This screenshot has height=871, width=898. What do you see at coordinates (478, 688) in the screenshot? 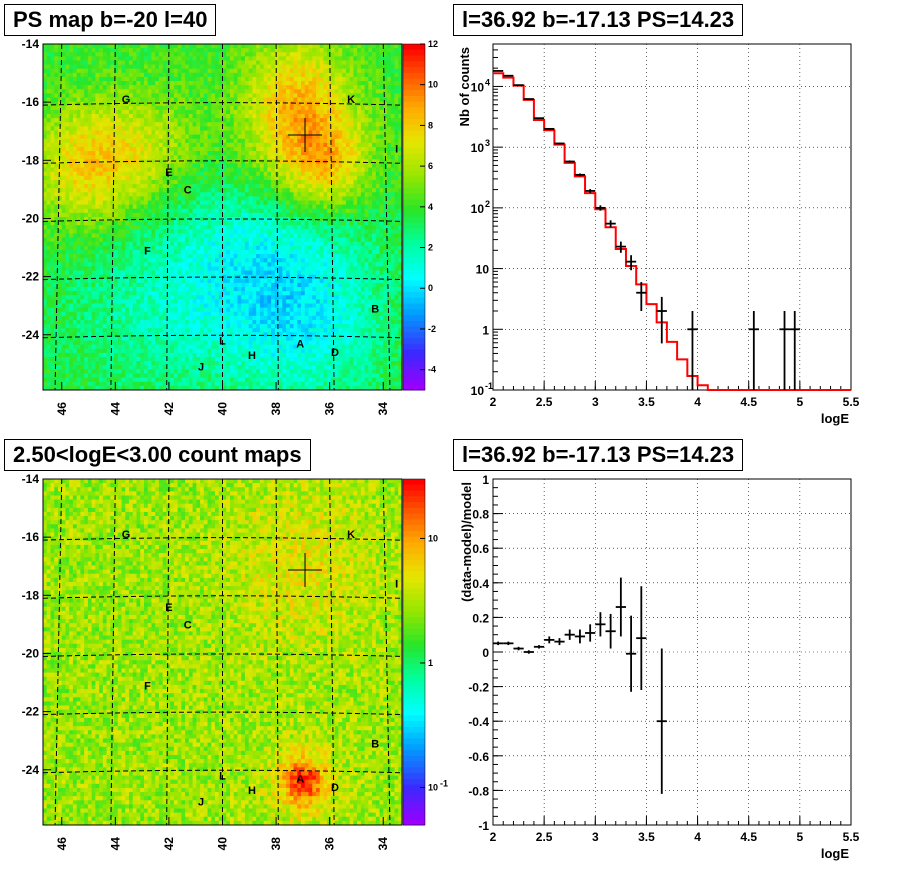
I see `residual-y-tick-label: -0.2` at bounding box center [478, 688].